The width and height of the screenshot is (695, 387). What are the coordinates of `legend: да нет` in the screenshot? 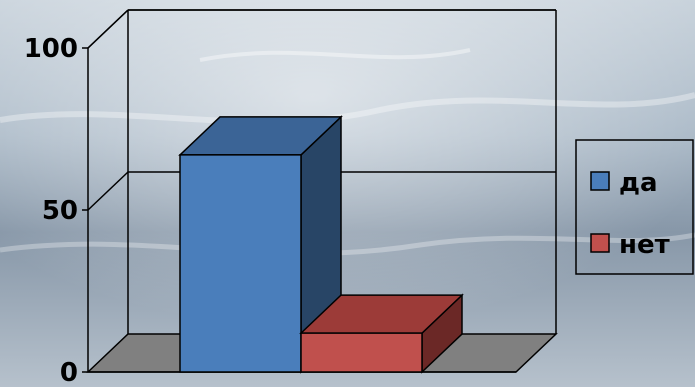 It's located at (634, 207).